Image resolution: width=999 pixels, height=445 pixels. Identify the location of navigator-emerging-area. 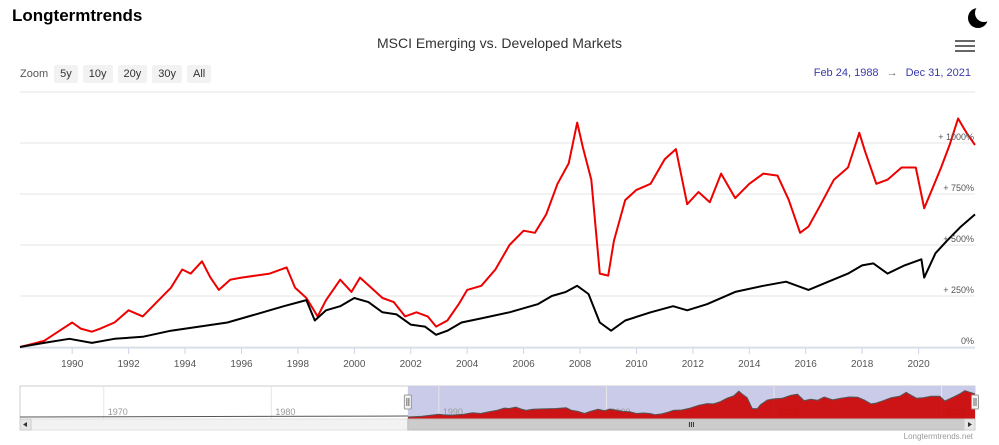
(691, 404).